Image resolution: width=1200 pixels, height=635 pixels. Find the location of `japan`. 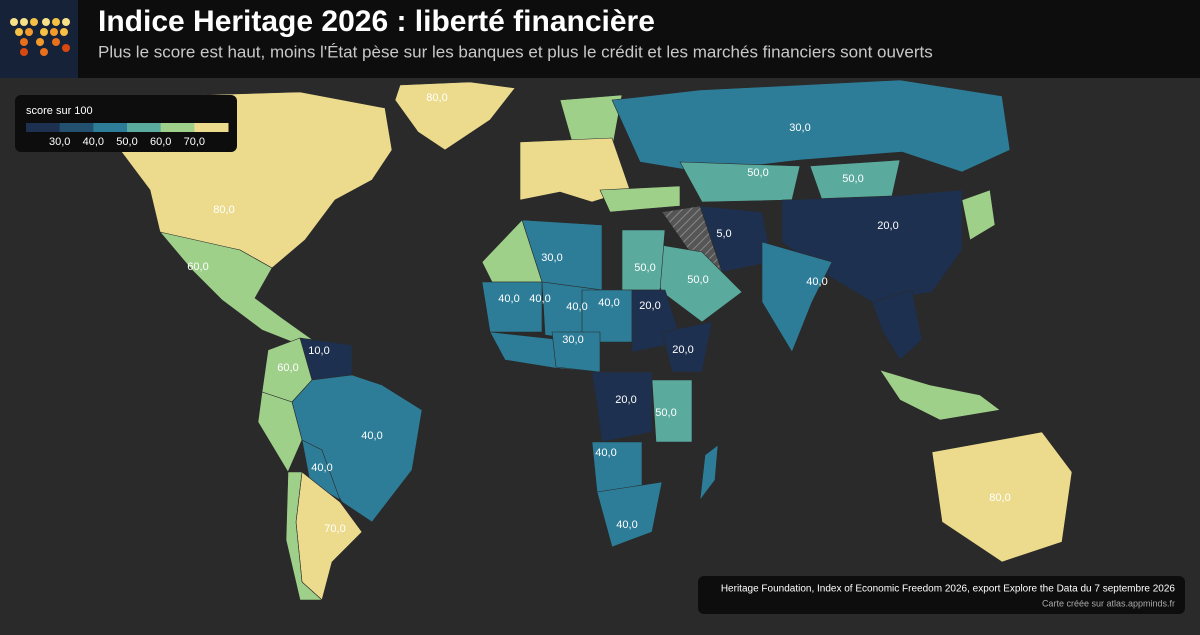

japan is located at coordinates (978, 215).